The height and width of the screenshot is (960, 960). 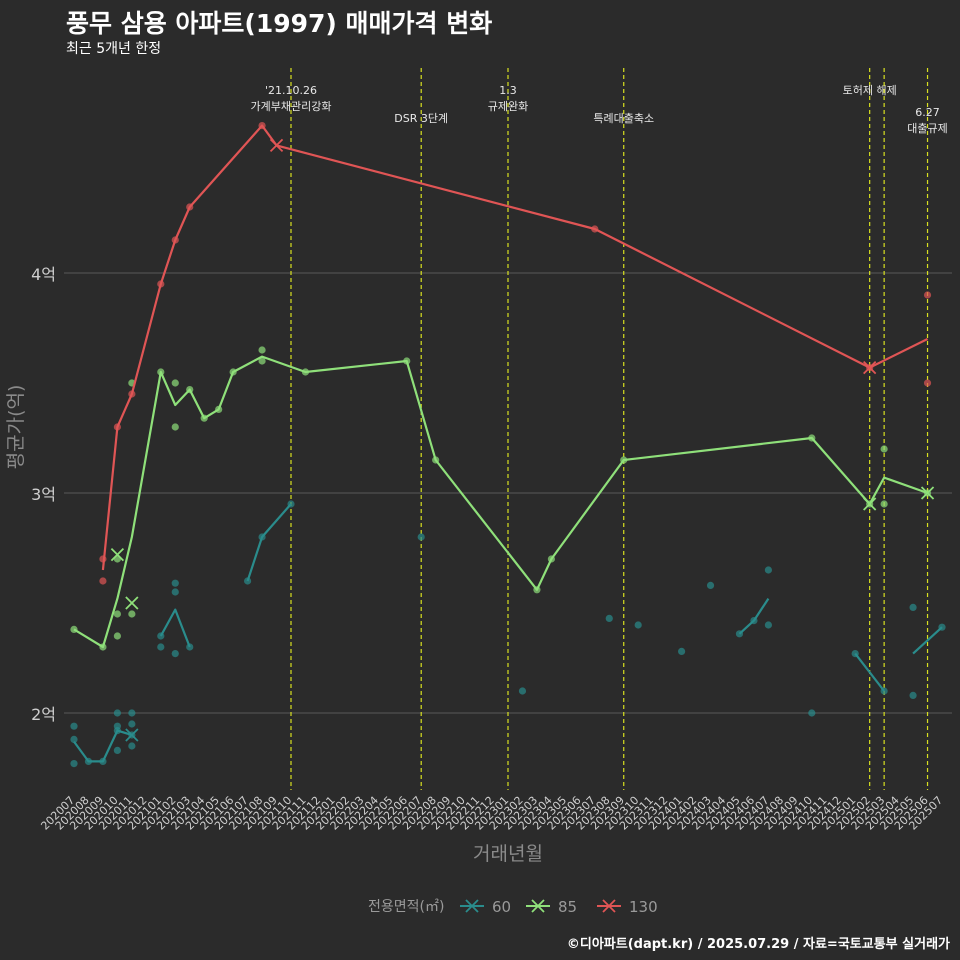 I want to click on policy-event-label: 6.27, so click(x=927, y=112).